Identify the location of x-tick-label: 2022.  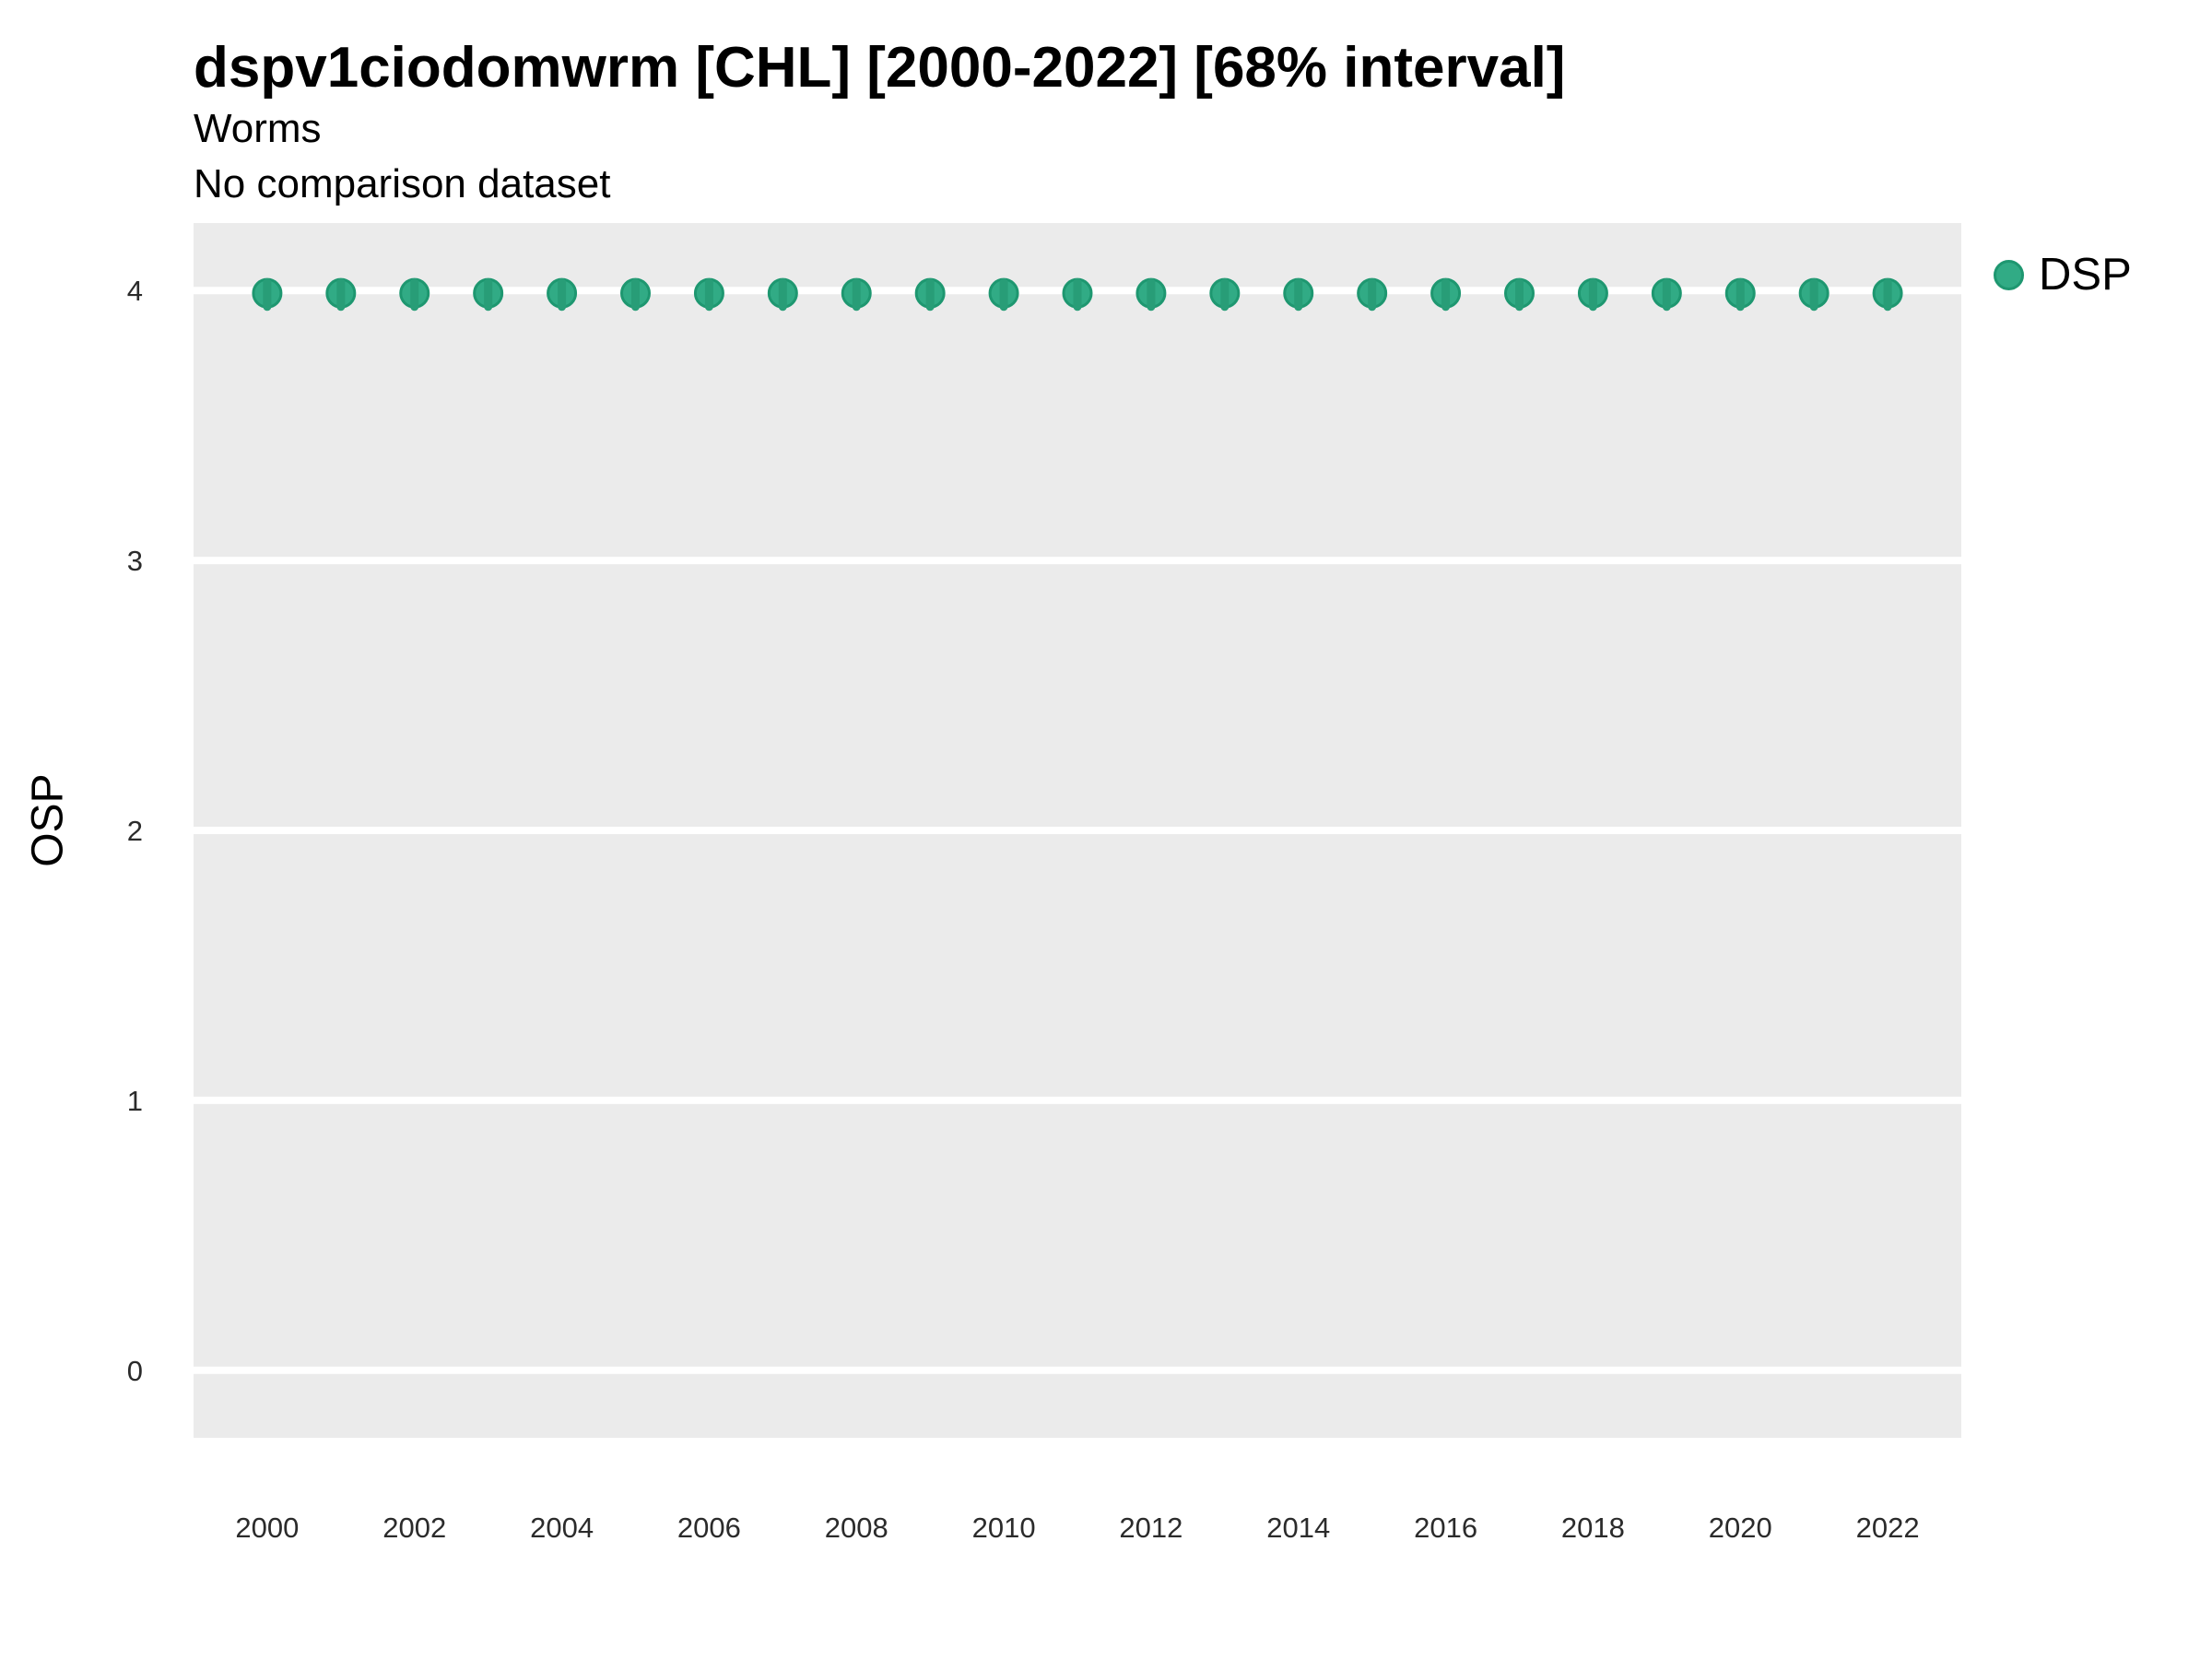
(1888, 1528).